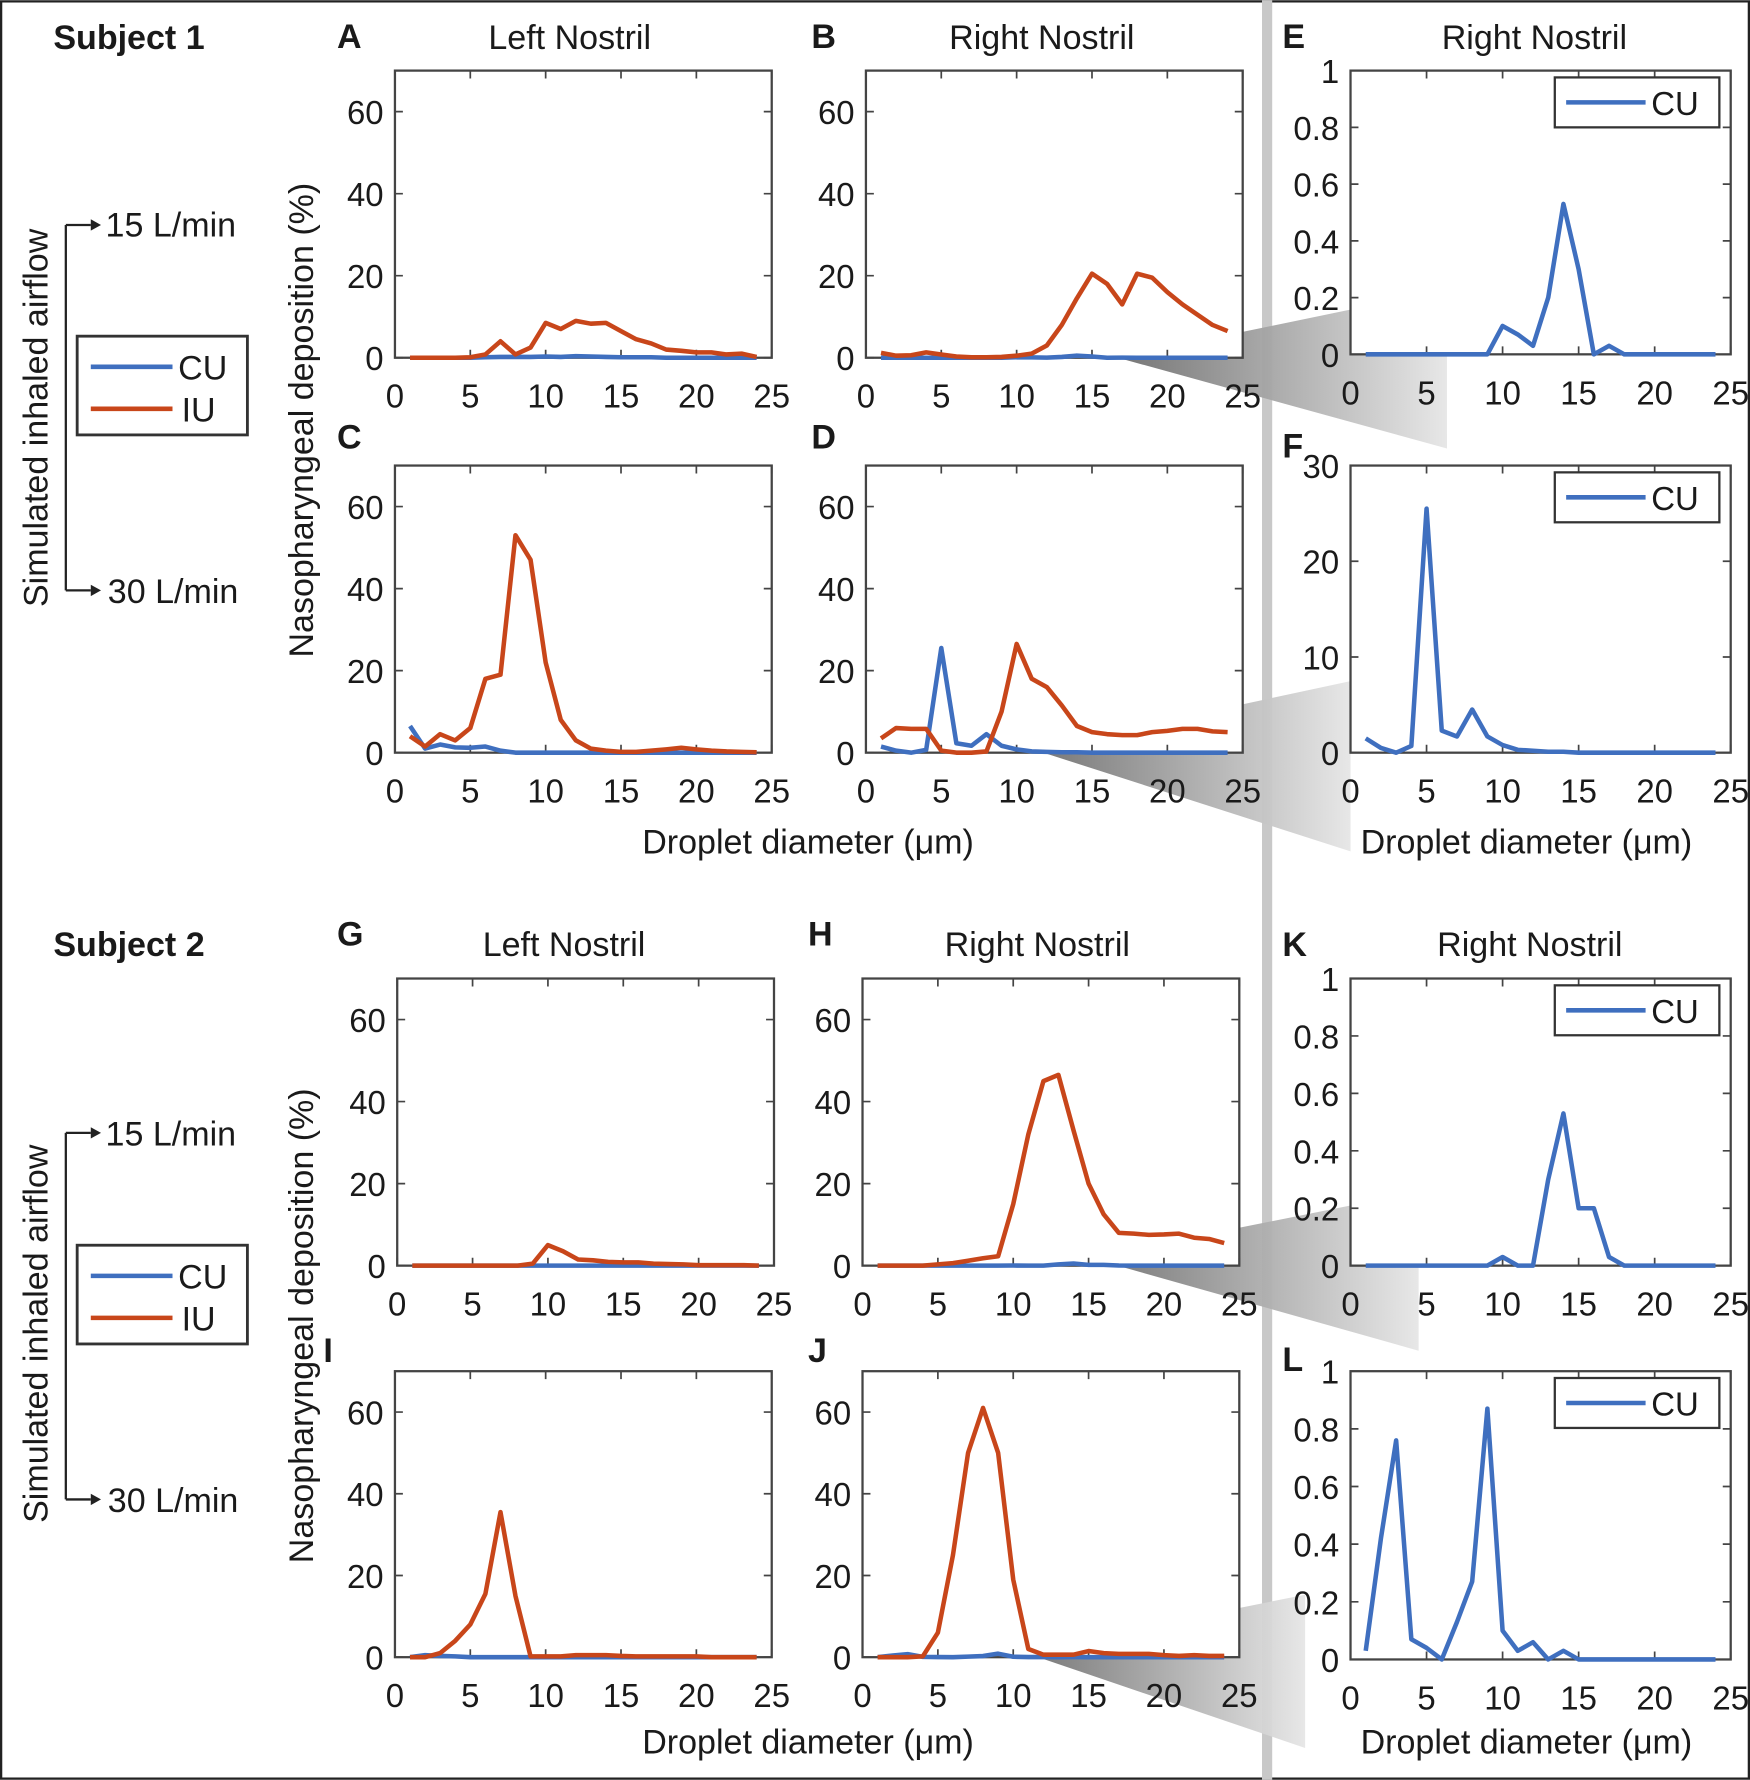  What do you see at coordinates (808, 1743) in the screenshot?
I see `x-axis-label-2: Droplet diameter (μm)` at bounding box center [808, 1743].